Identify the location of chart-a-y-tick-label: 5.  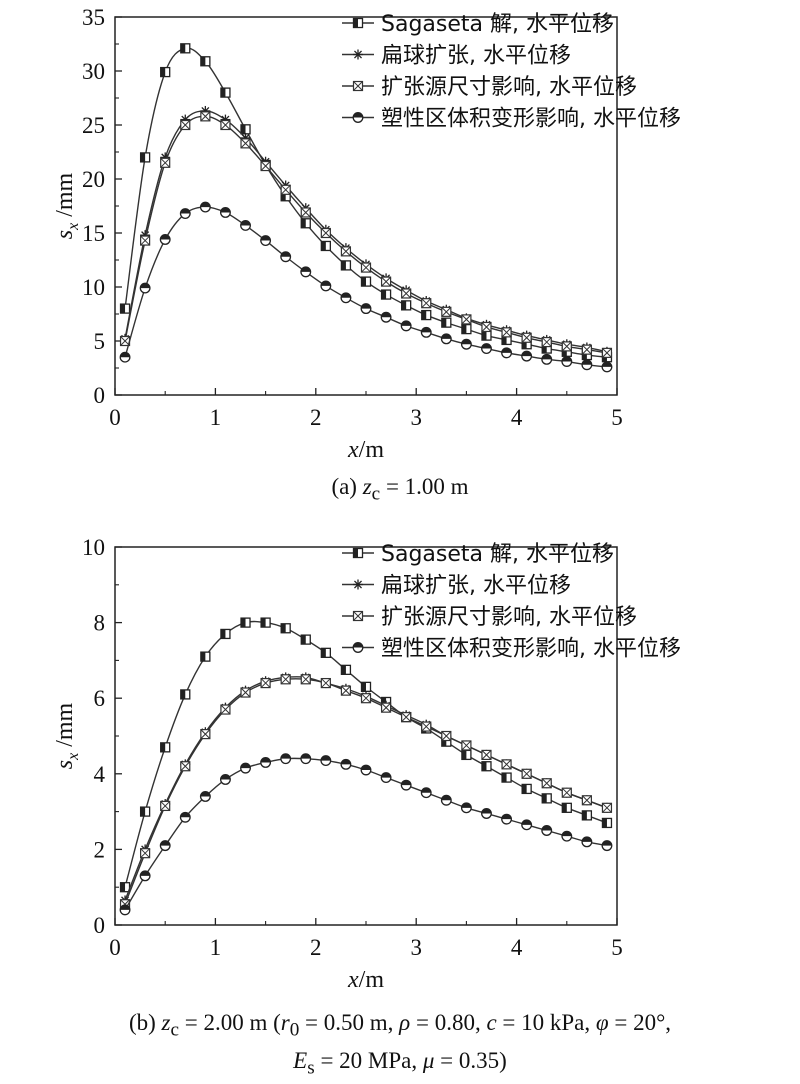
(100, 341).